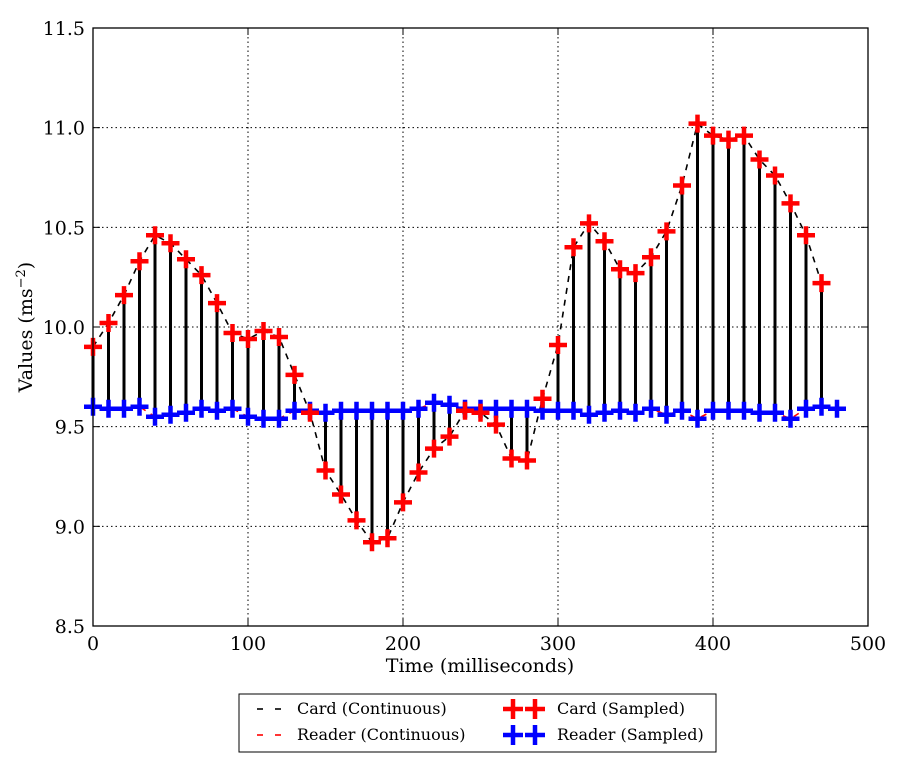 The image size is (900, 767). I want to click on x-tick-label: 300, so click(558, 644).